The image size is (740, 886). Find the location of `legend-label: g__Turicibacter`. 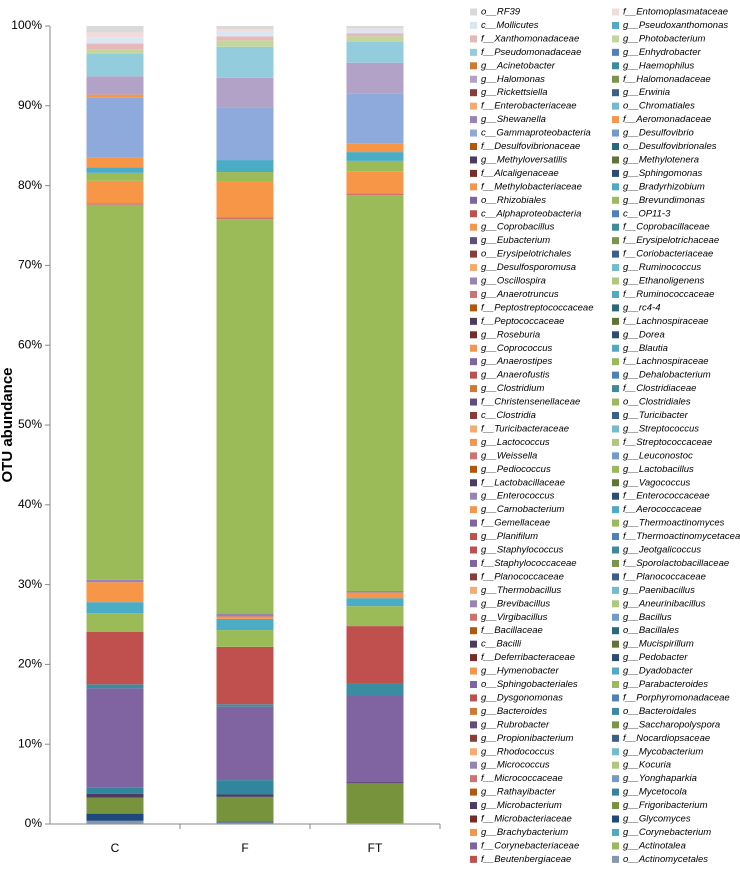

legend-label: g__Turicibacter is located at coordinates (656, 415).